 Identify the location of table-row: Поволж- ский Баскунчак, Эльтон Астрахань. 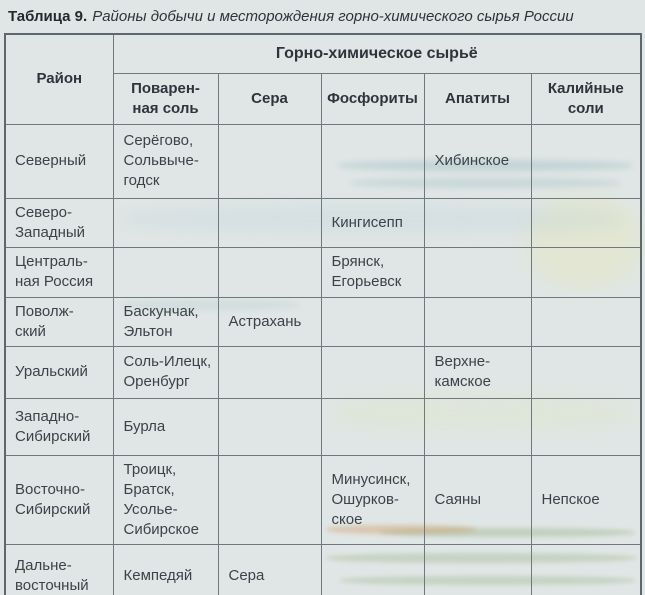
(323, 321).